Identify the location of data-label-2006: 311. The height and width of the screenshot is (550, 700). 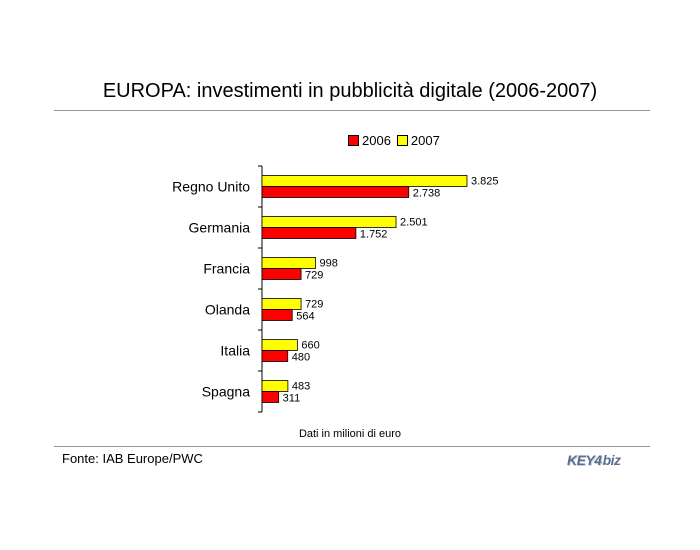
(292, 399).